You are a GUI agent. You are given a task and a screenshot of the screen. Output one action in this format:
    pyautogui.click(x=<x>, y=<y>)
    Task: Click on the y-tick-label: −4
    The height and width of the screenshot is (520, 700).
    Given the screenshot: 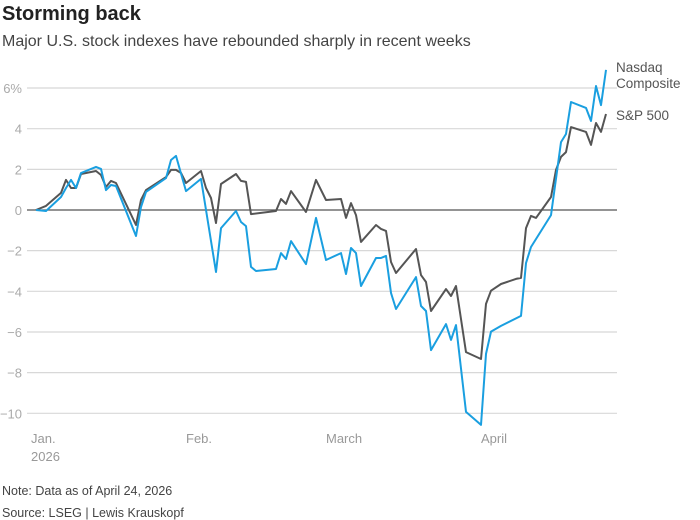 What is the action you would take?
    pyautogui.click(x=14, y=291)
    